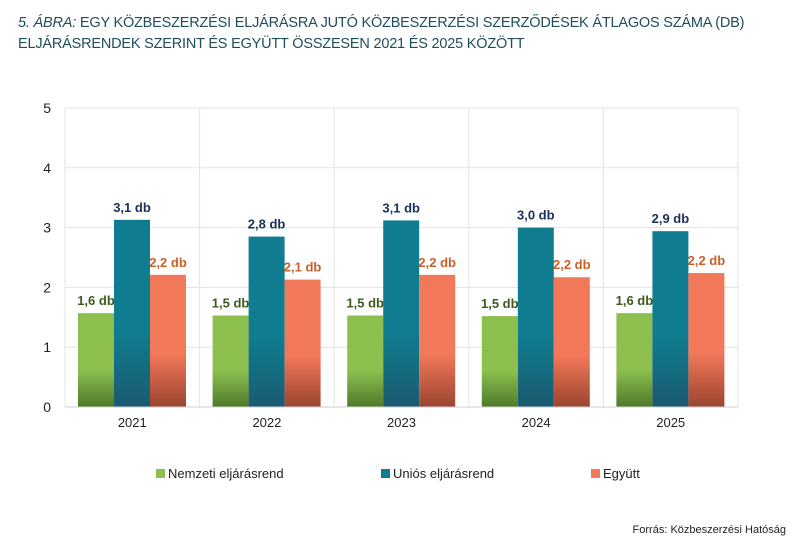 The width and height of the screenshot is (800, 552). Describe the element at coordinates (401, 422) in the screenshot. I see `x-tick-label: 2023` at that location.